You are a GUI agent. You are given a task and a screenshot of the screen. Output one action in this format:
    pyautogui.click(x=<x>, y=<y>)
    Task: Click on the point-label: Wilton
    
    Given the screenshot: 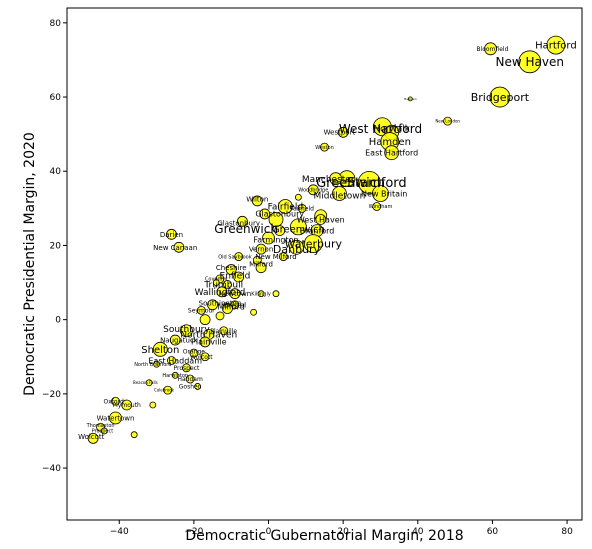 What is the action you would take?
    pyautogui.click(x=257, y=200)
    